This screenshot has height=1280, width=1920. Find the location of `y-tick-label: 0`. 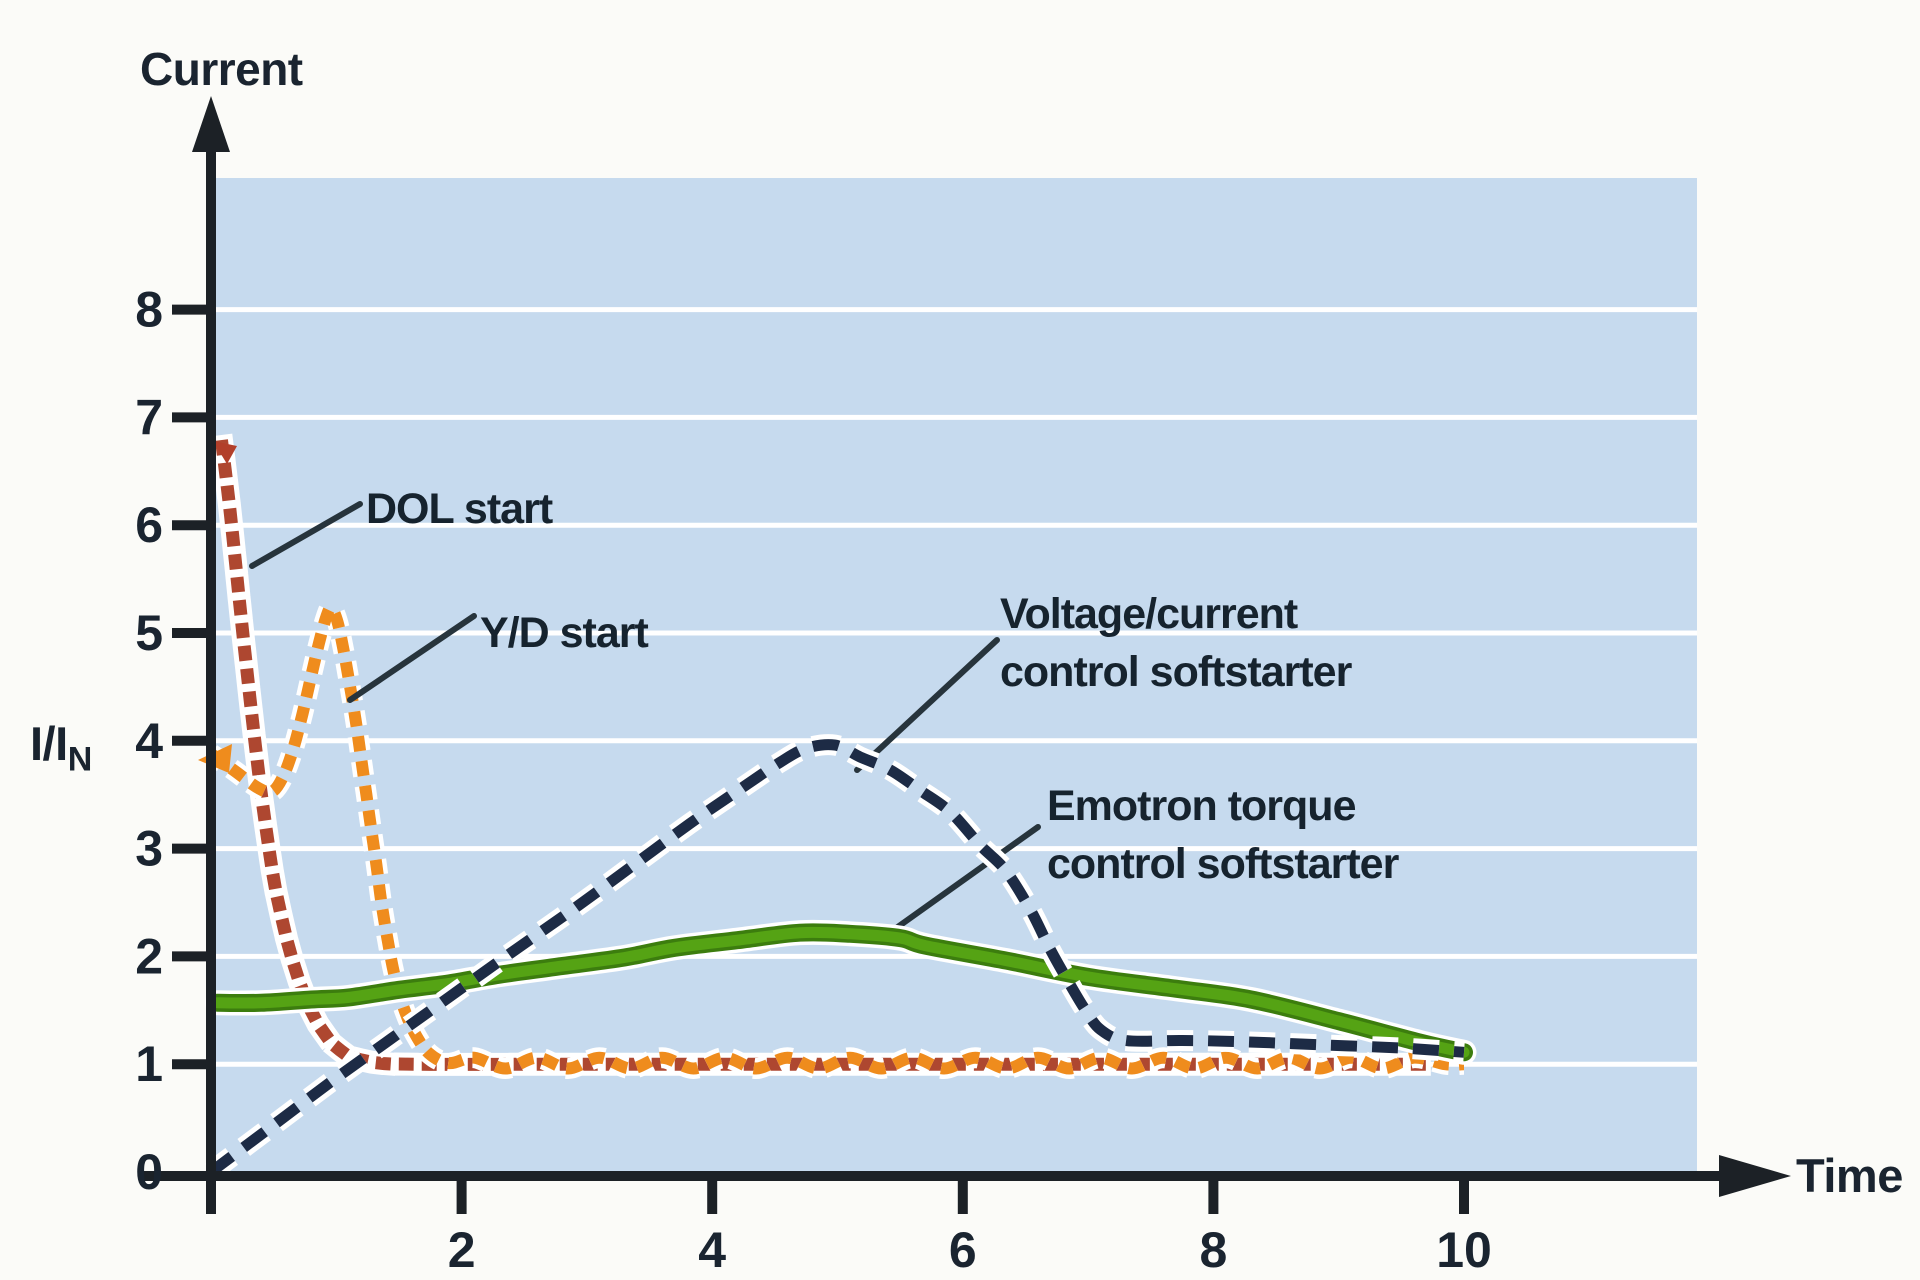

y-tick-label: 0 is located at coordinates (149, 1172).